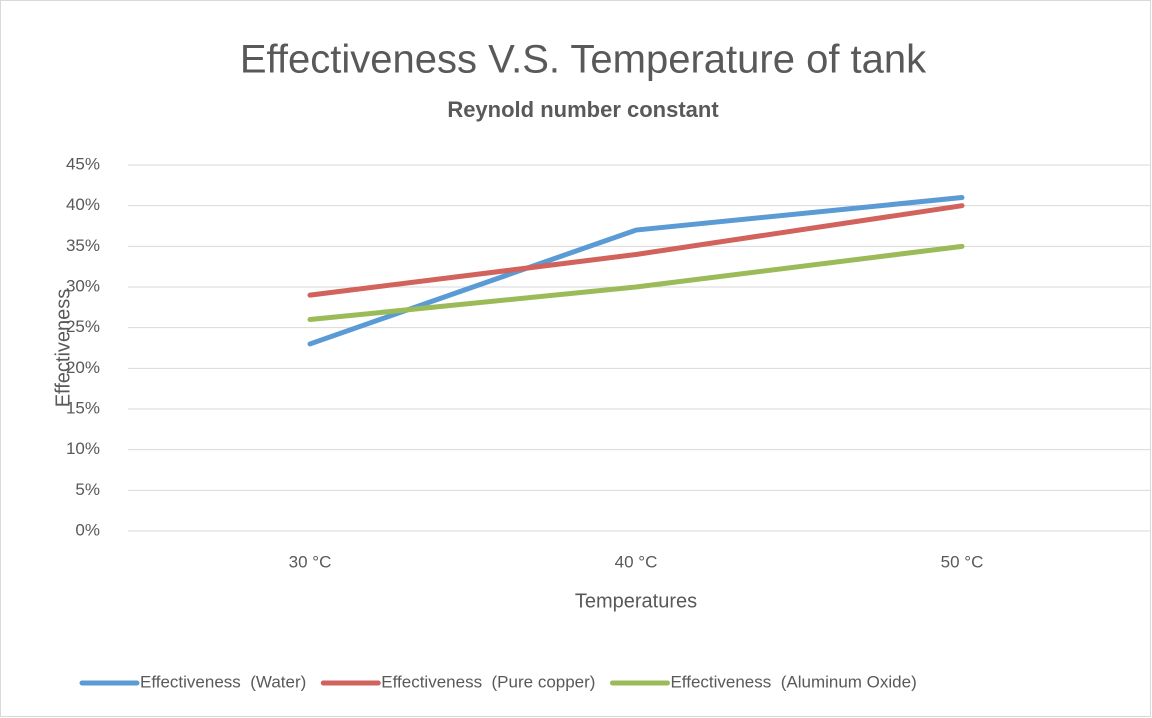 The height and width of the screenshot is (718, 1152). I want to click on legend-label: Effectiveness (Water), so click(223, 681).